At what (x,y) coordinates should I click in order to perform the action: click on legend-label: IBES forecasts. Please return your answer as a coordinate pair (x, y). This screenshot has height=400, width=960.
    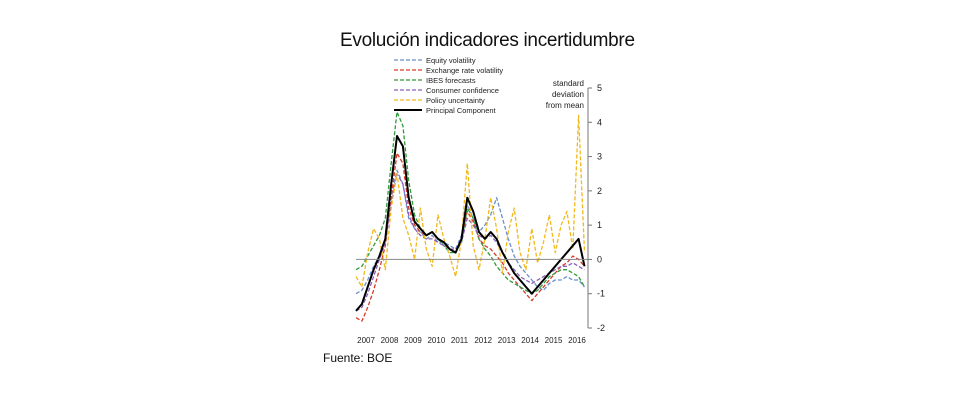
    Looking at the image, I should click on (451, 80).